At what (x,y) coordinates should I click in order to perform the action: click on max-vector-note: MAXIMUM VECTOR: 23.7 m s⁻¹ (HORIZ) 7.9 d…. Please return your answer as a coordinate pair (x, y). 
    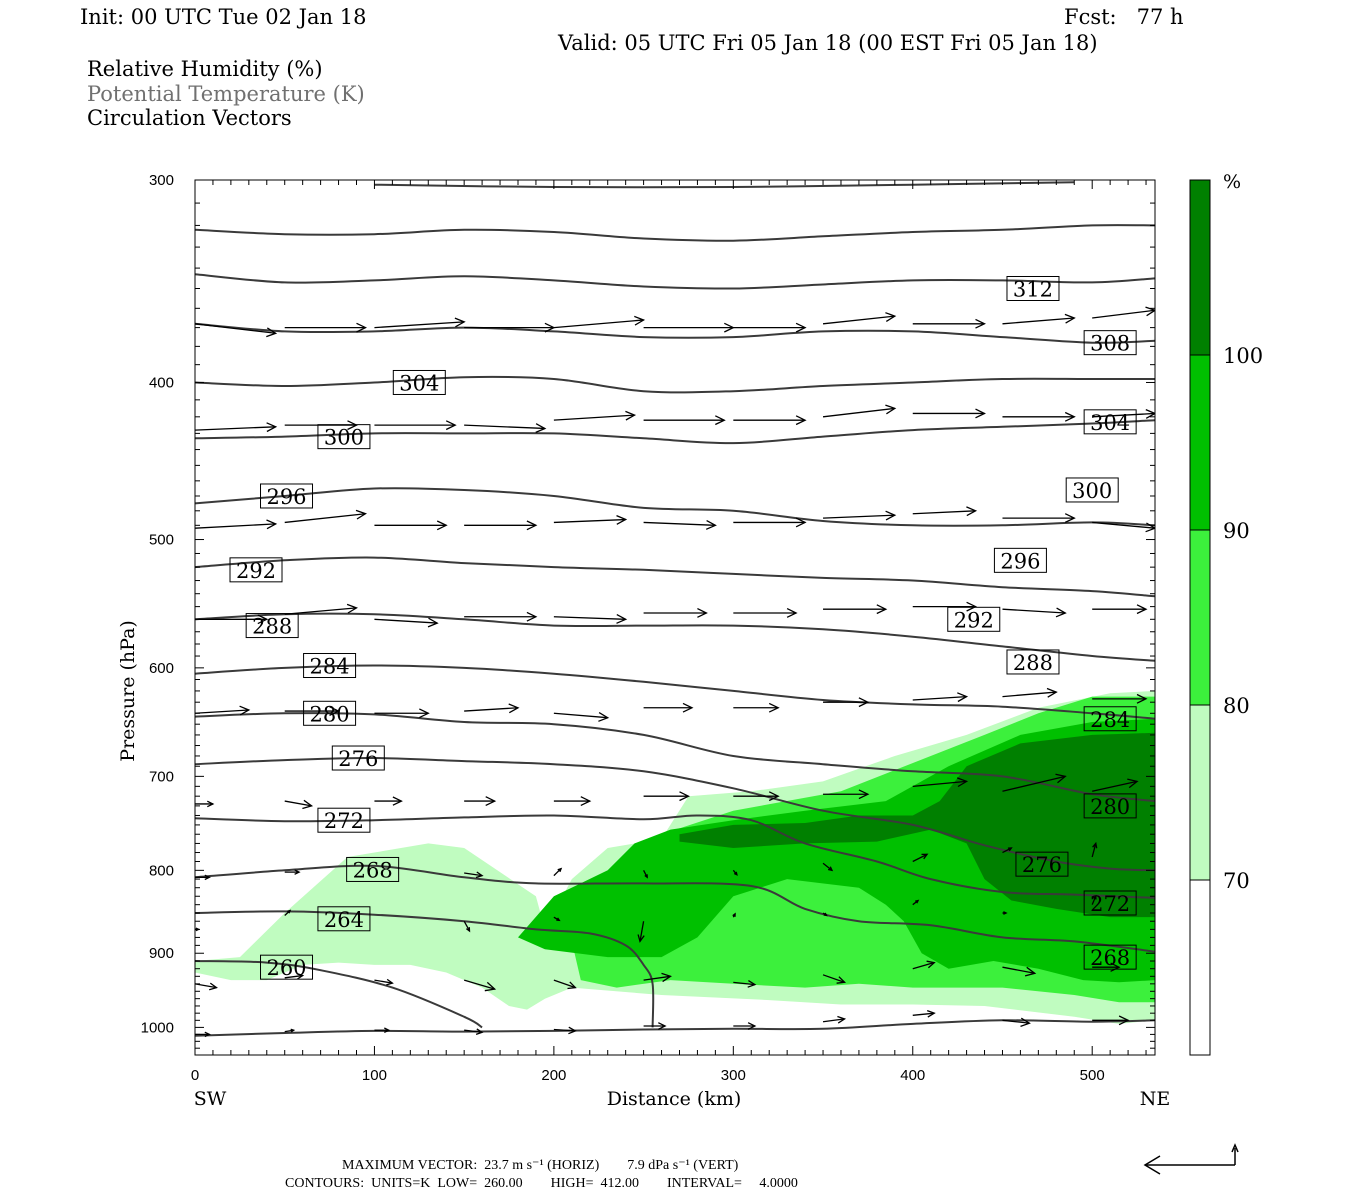
    Looking at the image, I should click on (540, 1165).